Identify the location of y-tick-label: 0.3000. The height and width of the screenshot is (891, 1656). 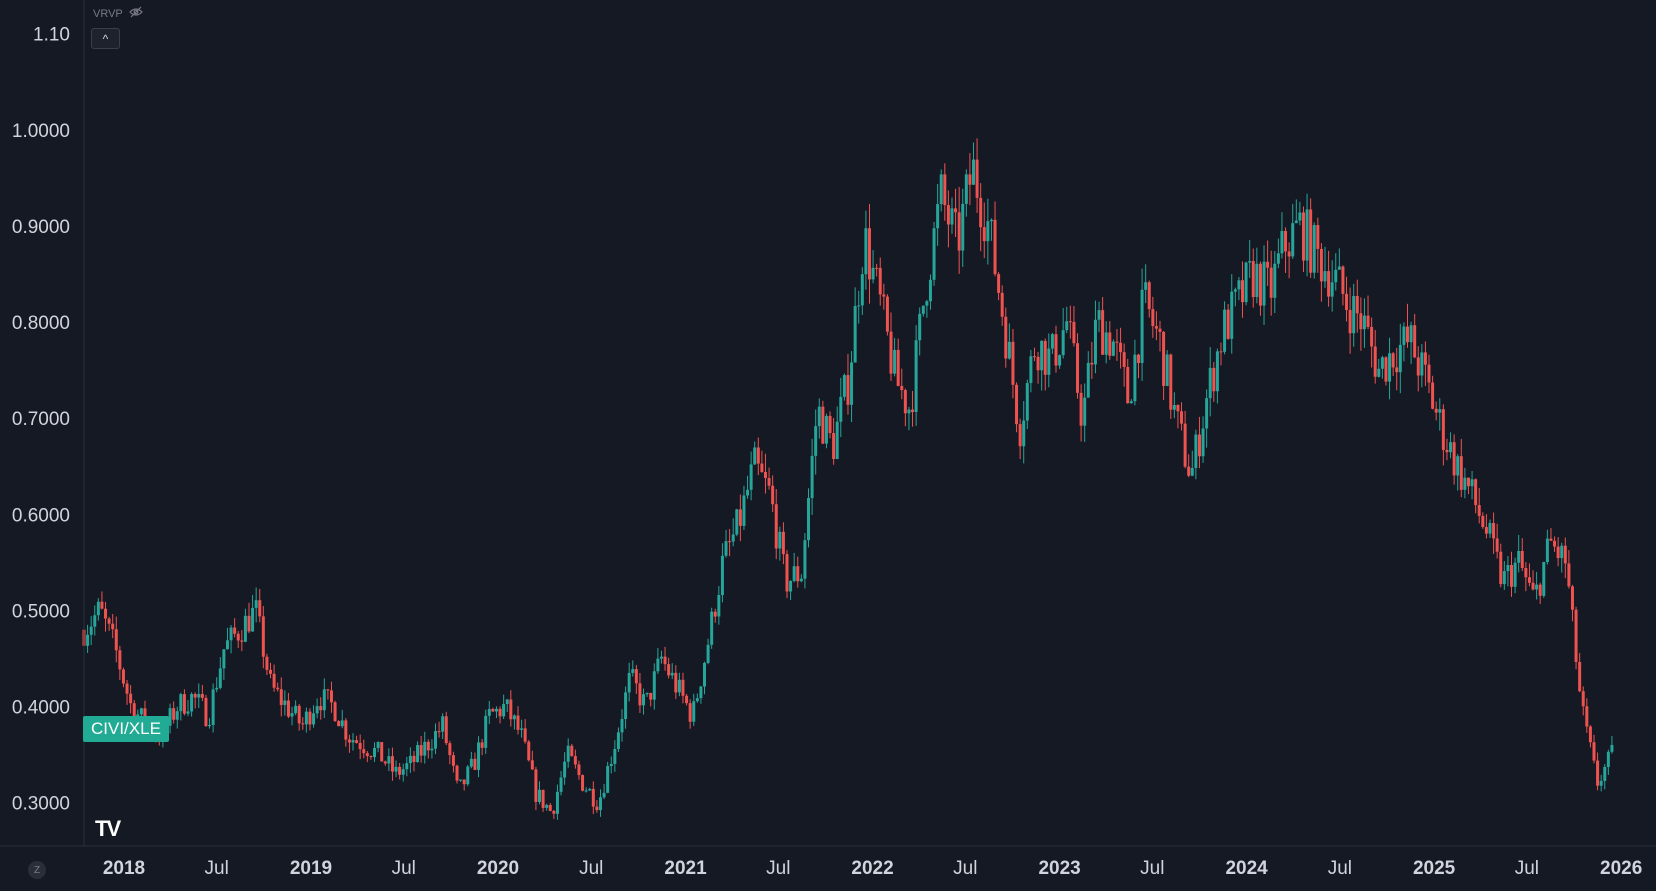
(41, 804).